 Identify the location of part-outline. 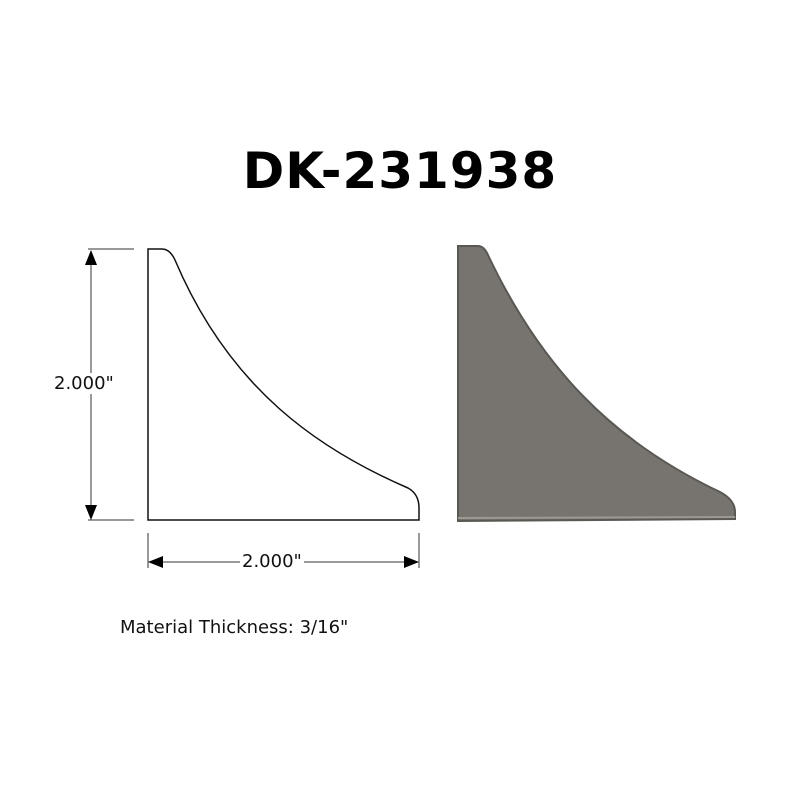
(283, 384).